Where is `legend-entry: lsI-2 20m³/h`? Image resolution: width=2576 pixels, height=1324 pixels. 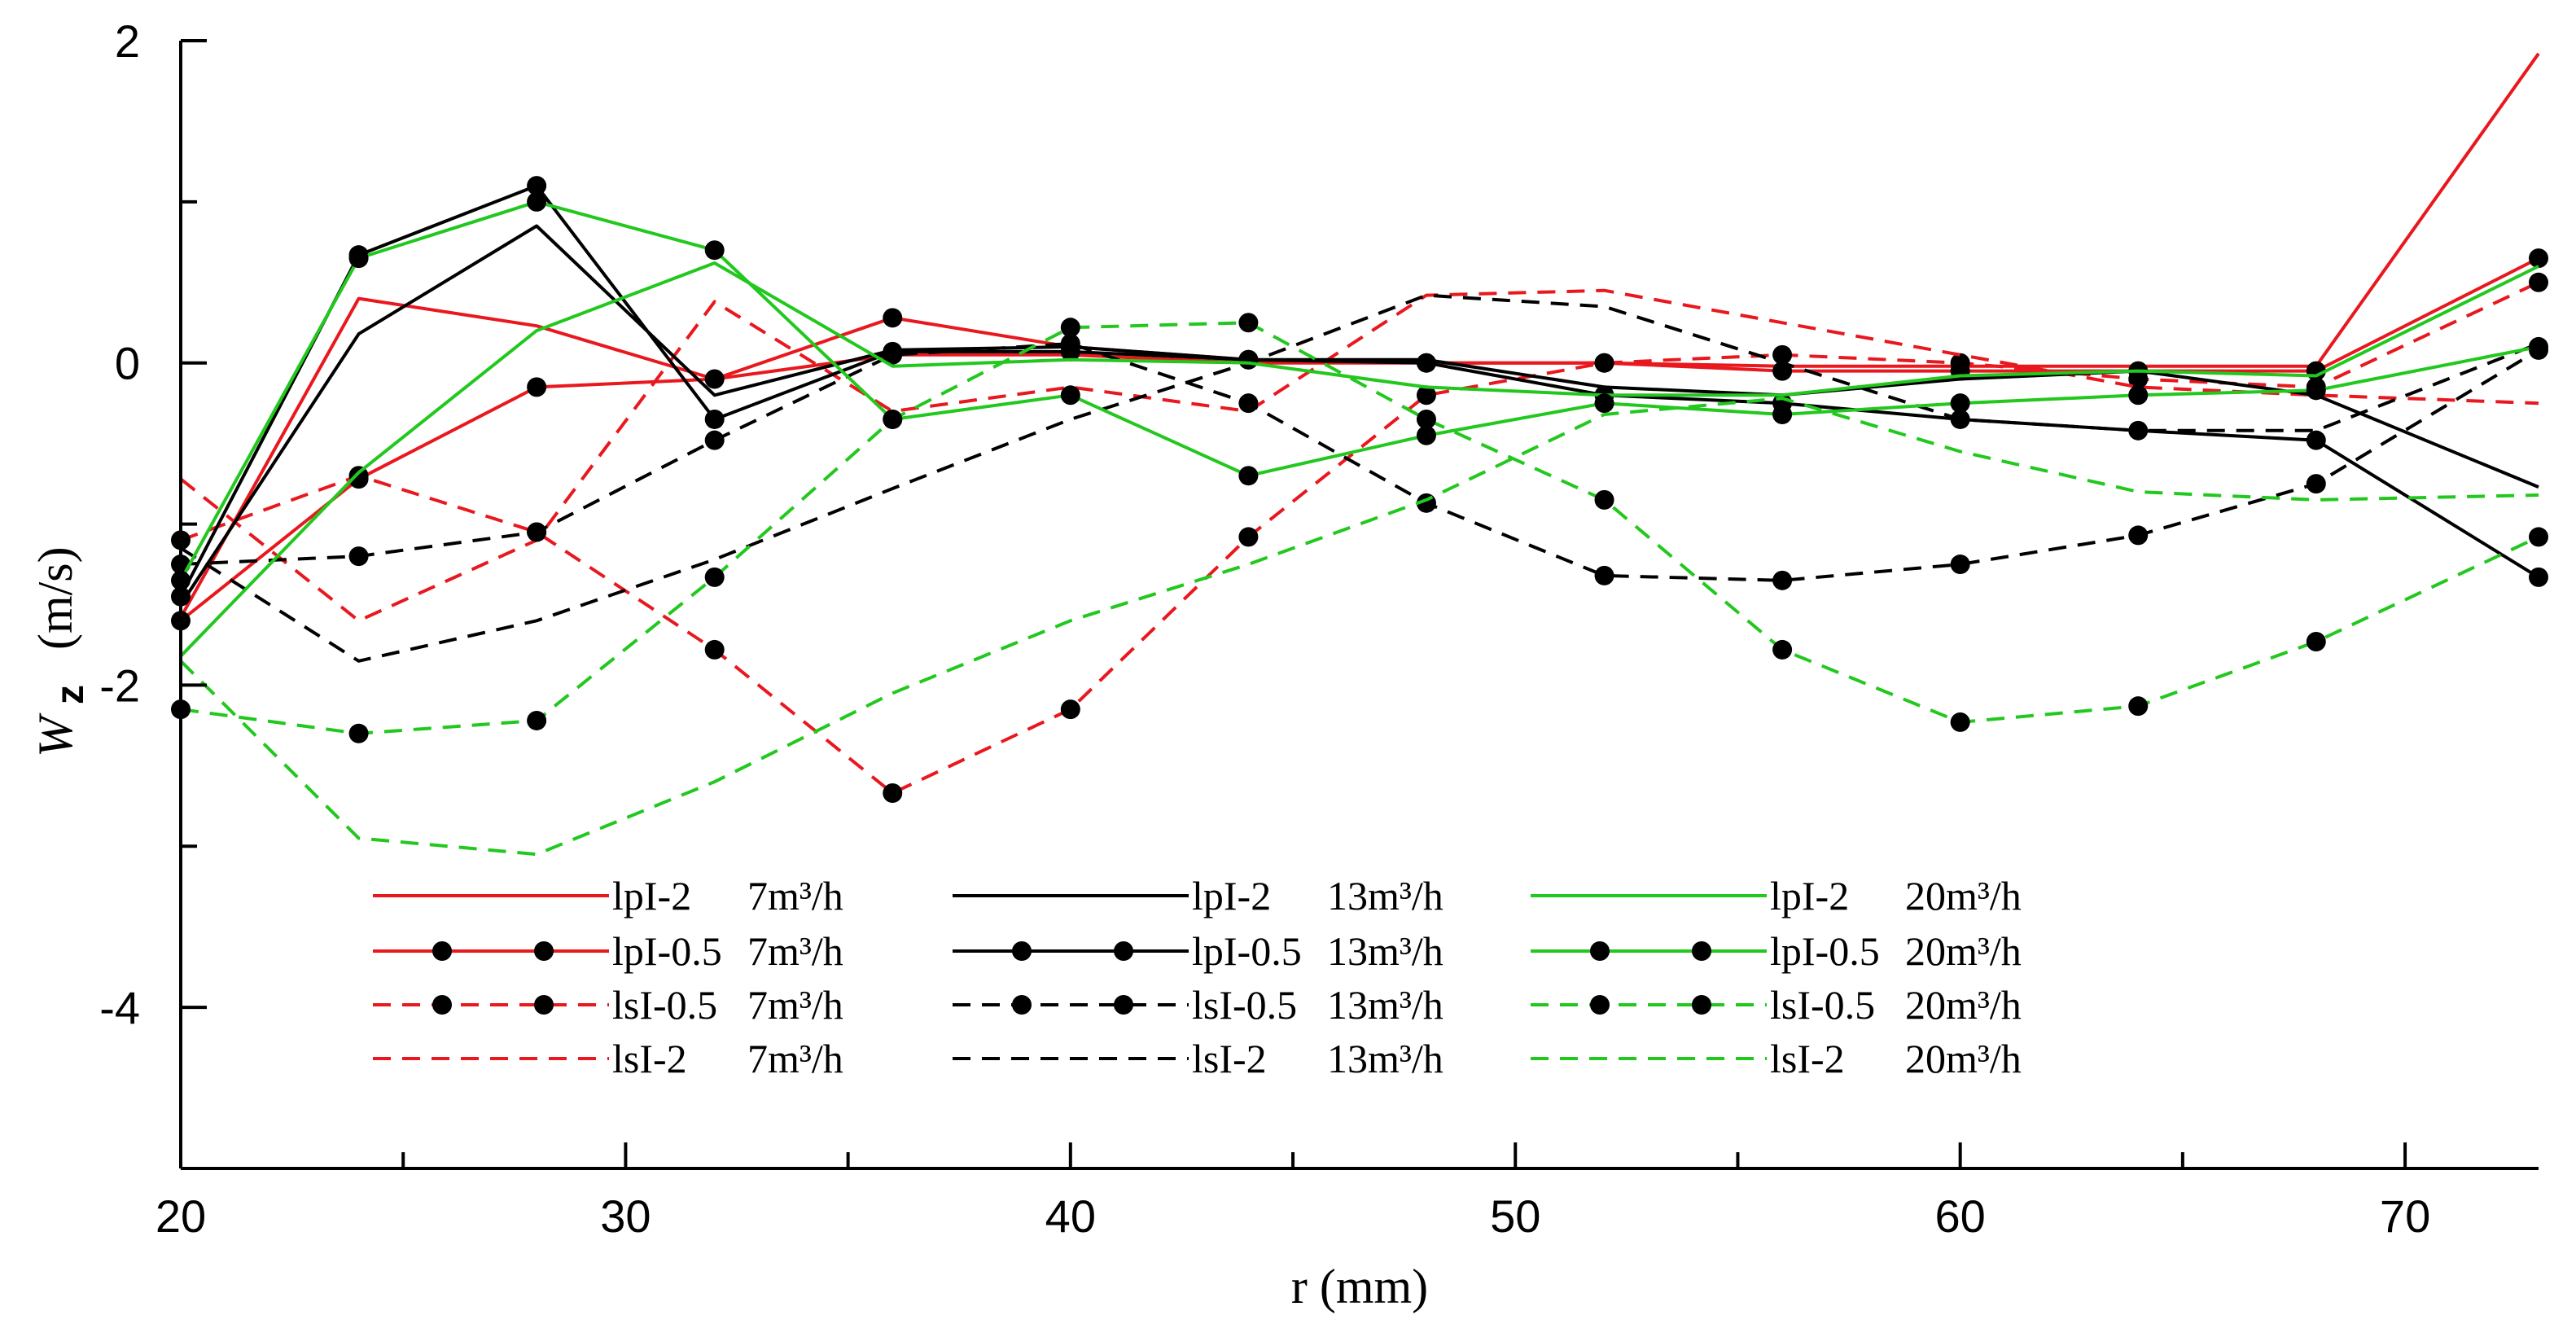 legend-entry: lsI-2 20m³/h is located at coordinates (1776, 1058).